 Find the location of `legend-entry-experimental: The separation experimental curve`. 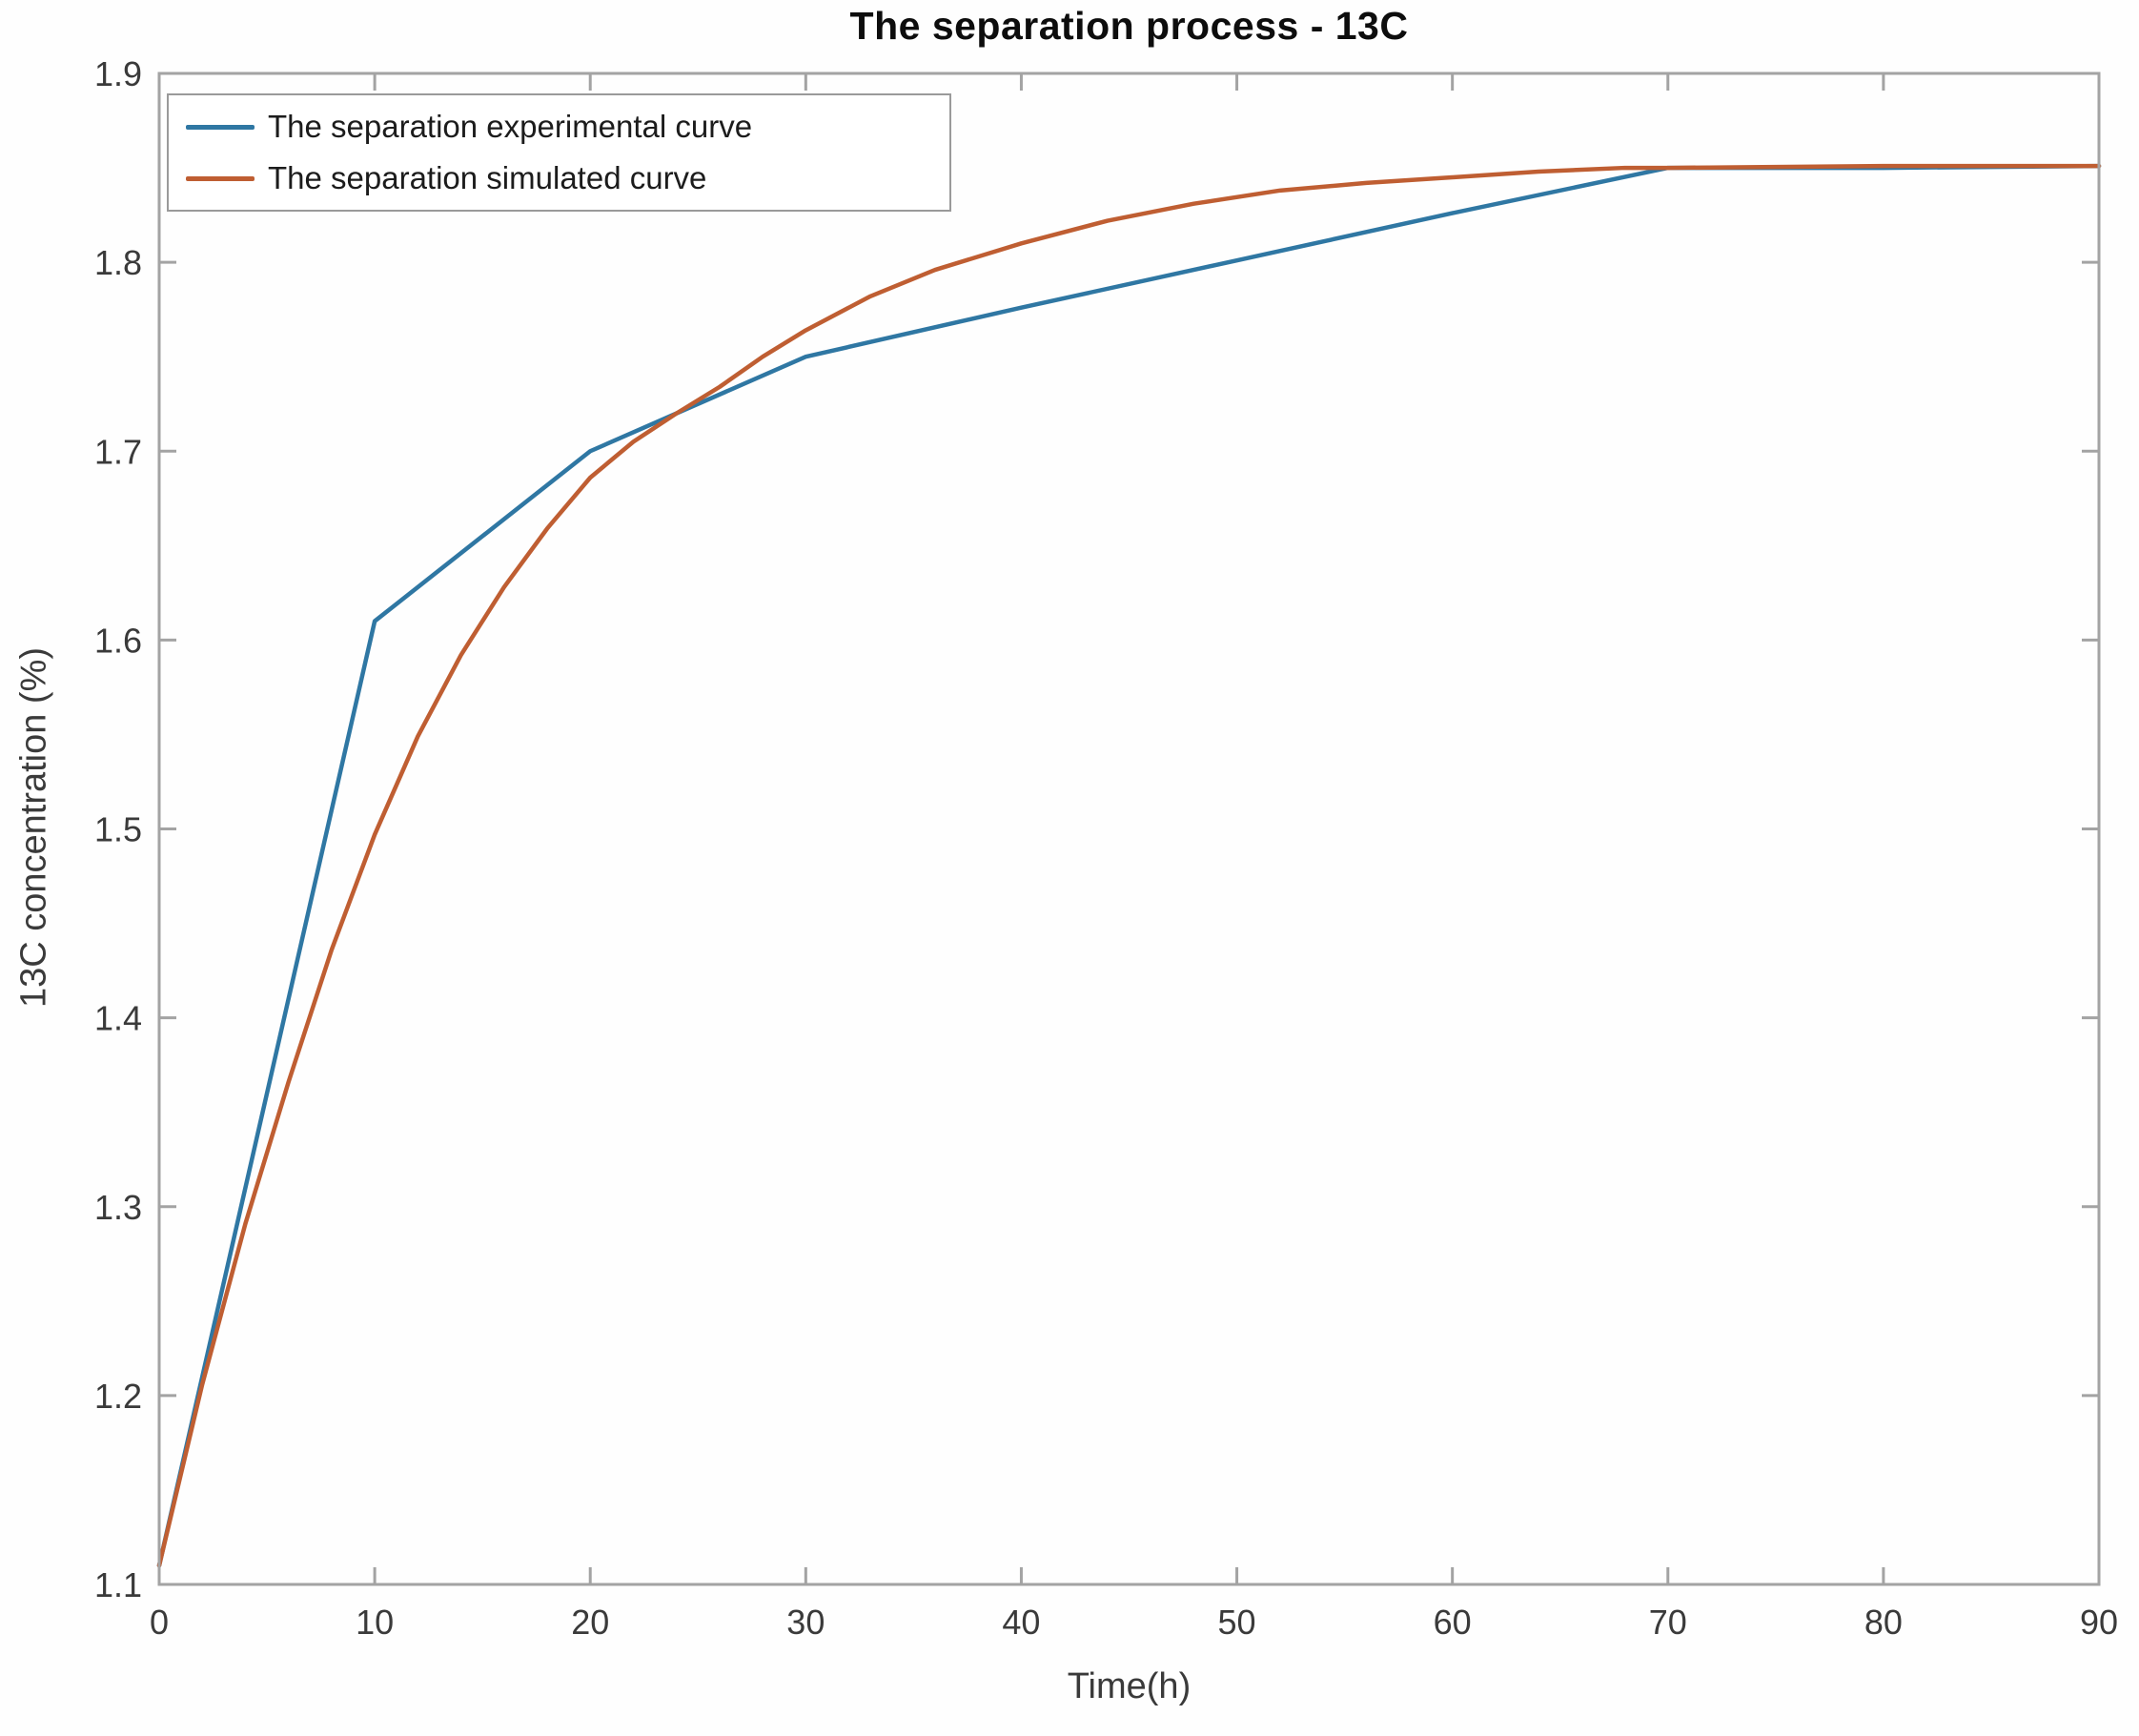

legend-entry-experimental: The separation experimental curve is located at coordinates (567, 127).